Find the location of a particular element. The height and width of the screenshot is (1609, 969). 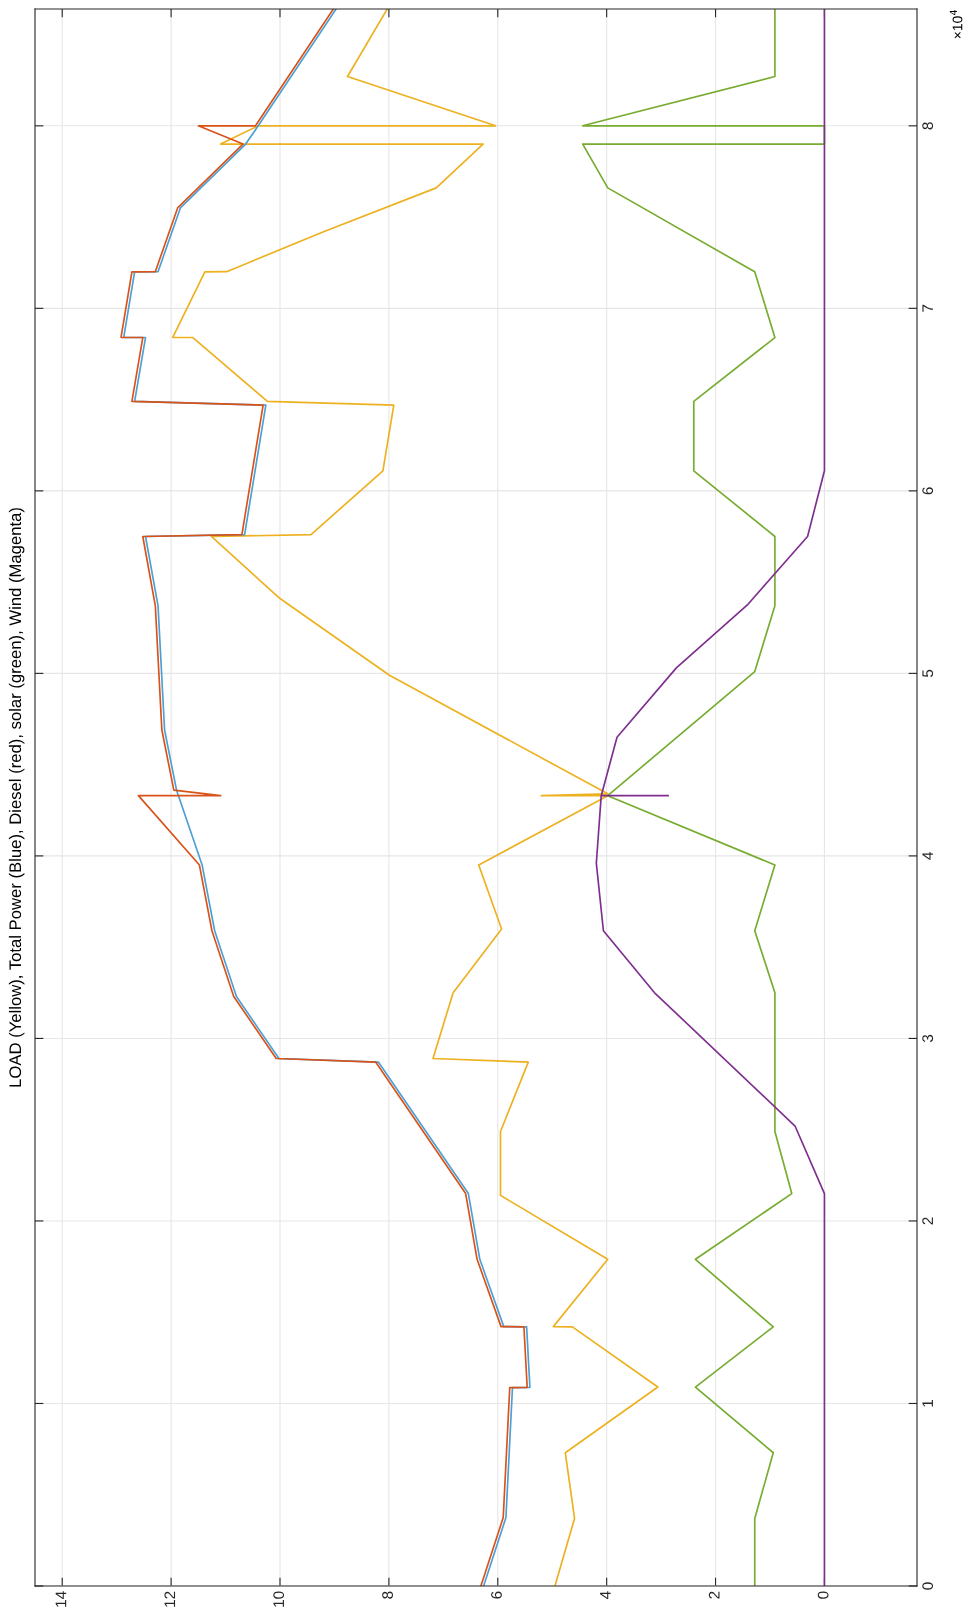

y-tick-label: 5 is located at coordinates (928, 673).